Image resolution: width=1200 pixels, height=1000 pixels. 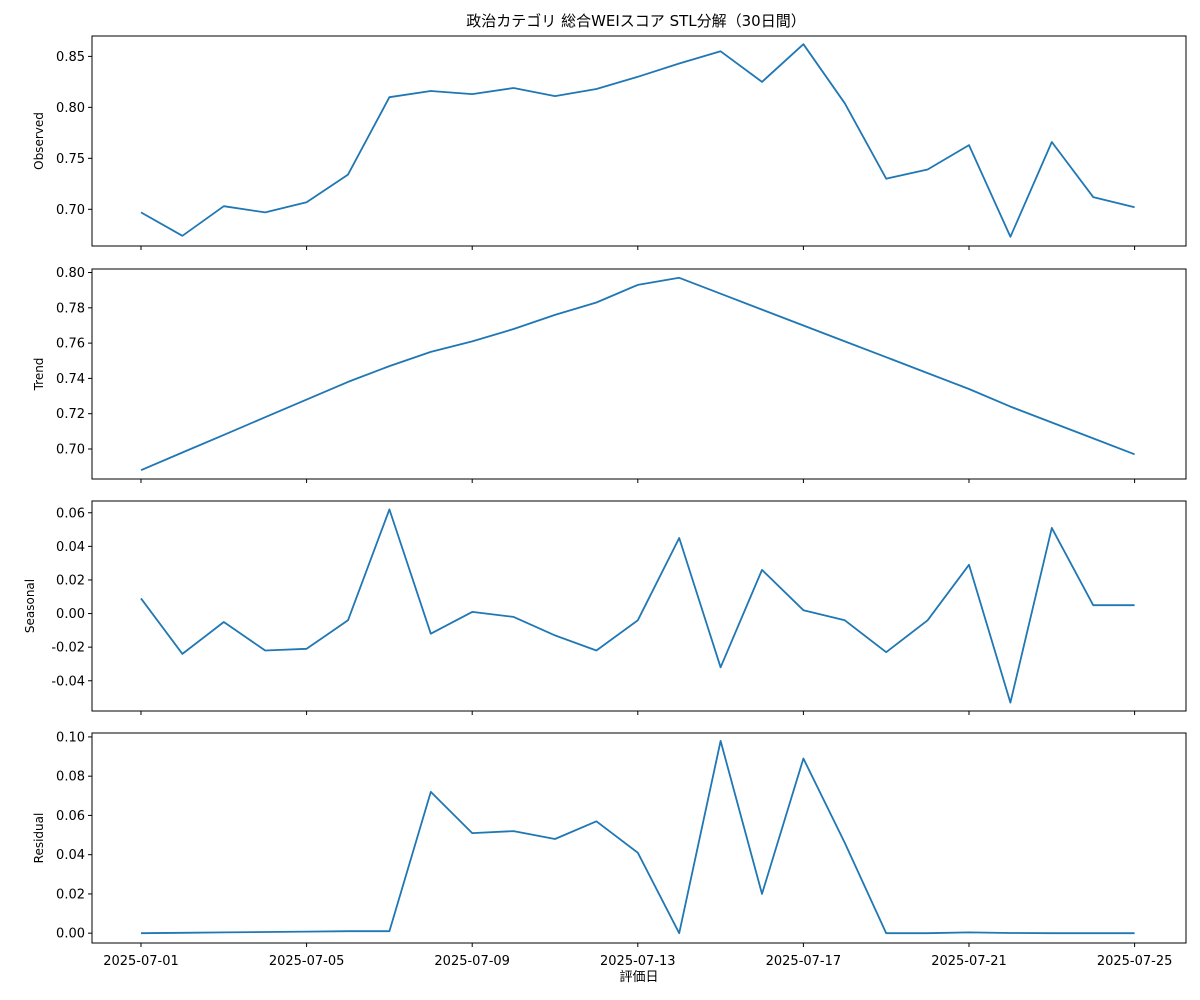 I want to click on y-tick-label-observed: 0.80, so click(x=70, y=108).